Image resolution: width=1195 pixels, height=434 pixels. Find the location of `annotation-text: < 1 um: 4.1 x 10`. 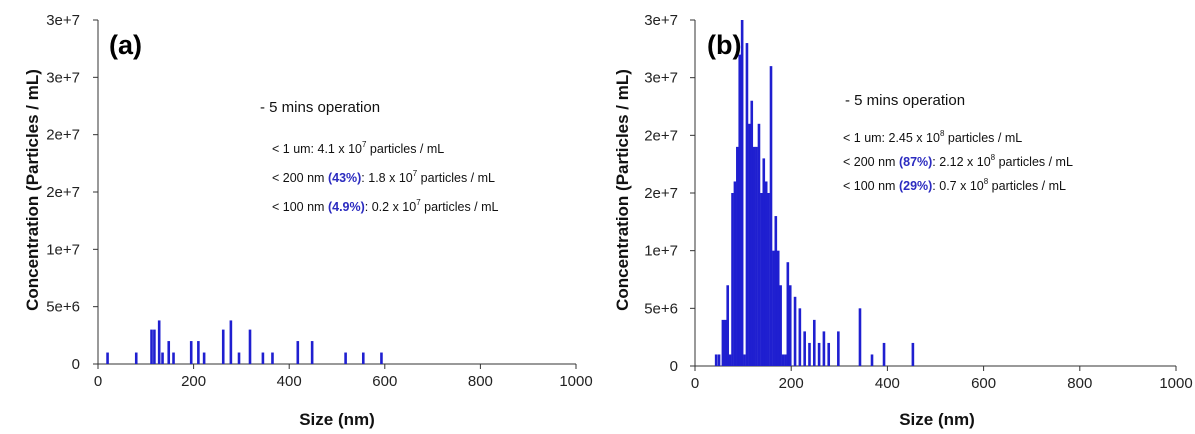

annotation-text: < 1 um: 4.1 x 10 is located at coordinates (317, 149).